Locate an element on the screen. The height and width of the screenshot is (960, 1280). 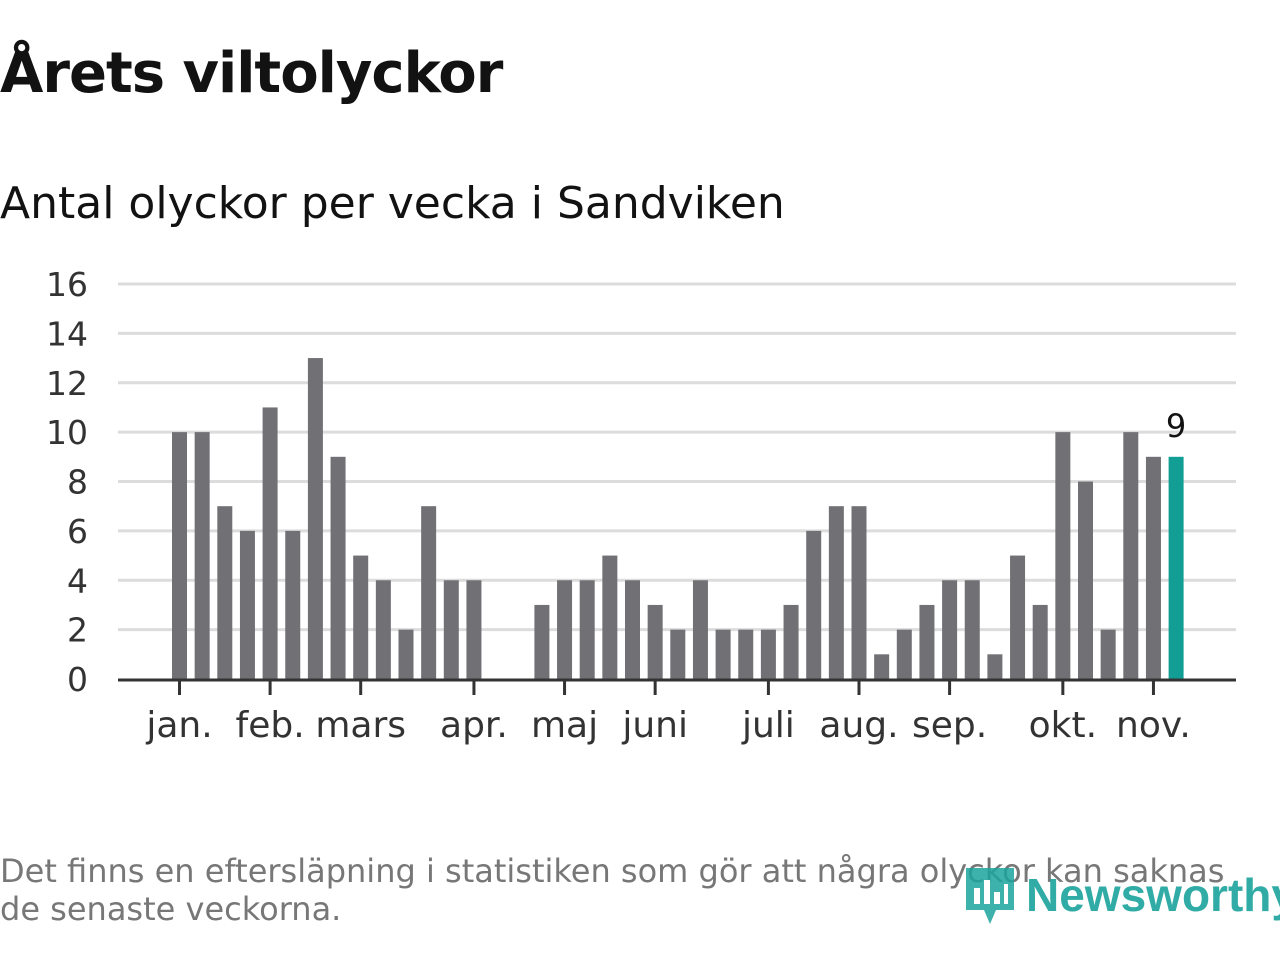
x-tick-label: juni is located at coordinates (654, 725).